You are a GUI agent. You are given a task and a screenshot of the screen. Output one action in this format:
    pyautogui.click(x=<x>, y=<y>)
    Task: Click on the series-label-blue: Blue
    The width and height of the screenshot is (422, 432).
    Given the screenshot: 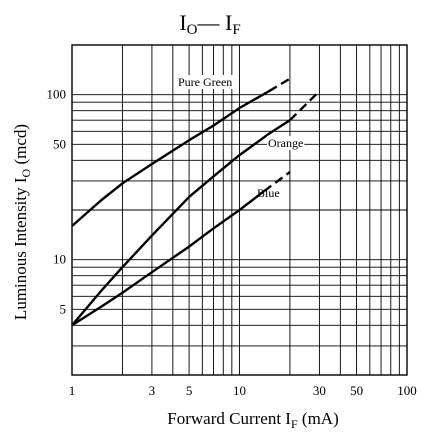 What is the action you would take?
    pyautogui.click(x=268, y=193)
    